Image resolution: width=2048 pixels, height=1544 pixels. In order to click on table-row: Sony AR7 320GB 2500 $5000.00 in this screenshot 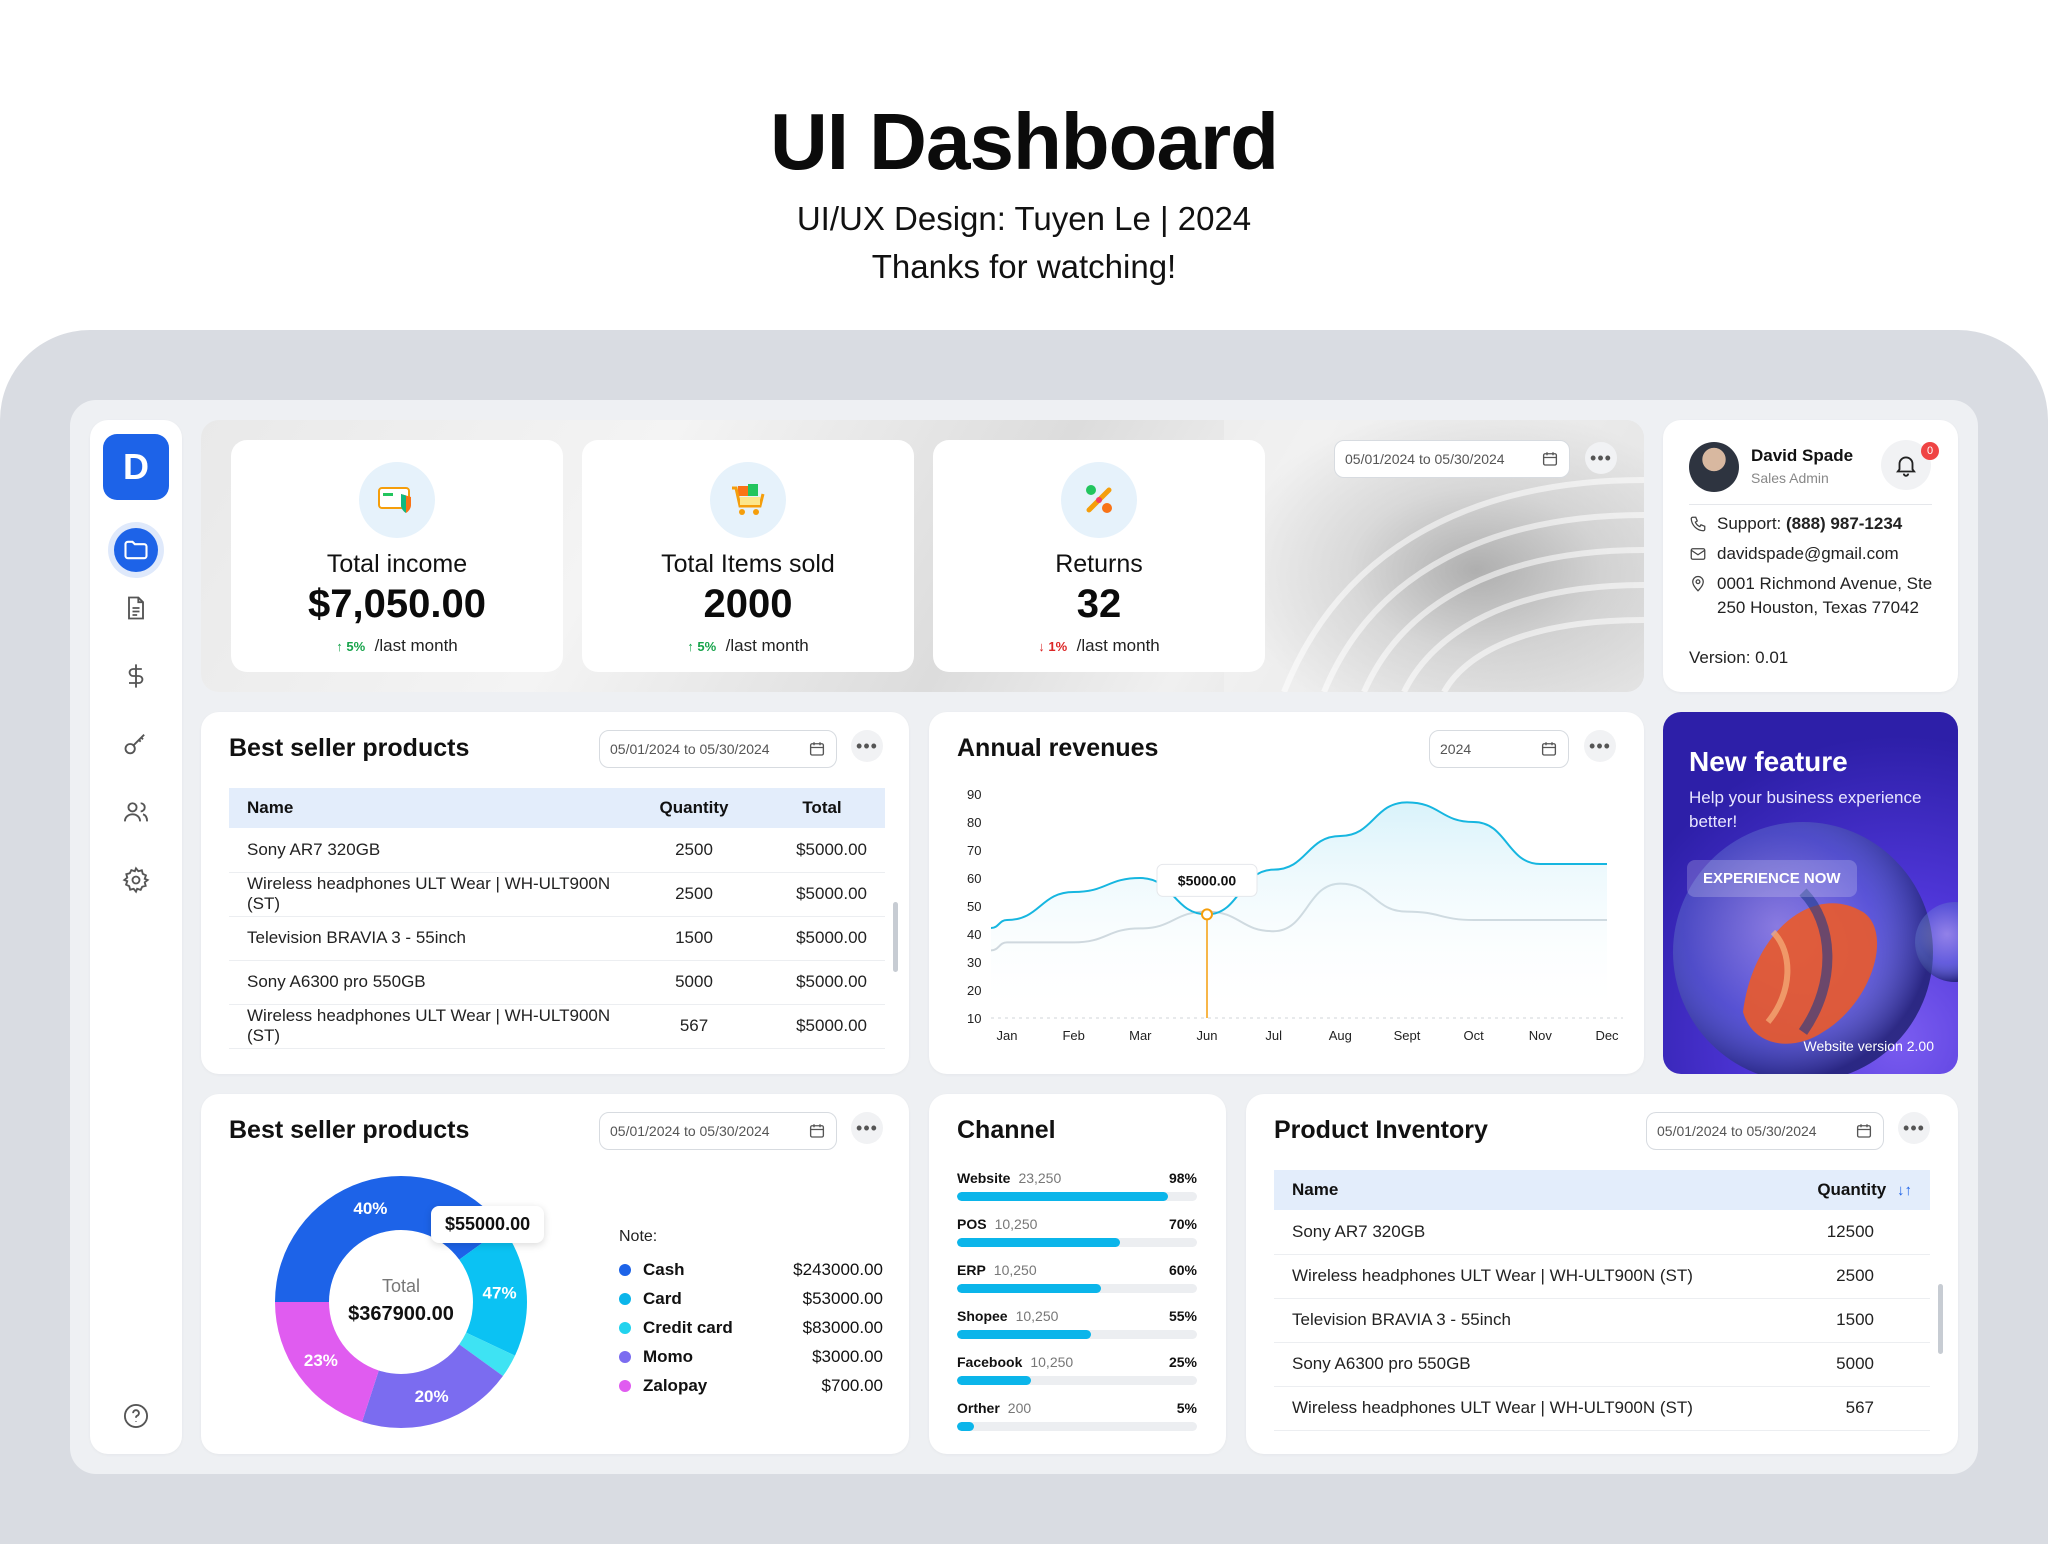, I will do `click(557, 850)`.